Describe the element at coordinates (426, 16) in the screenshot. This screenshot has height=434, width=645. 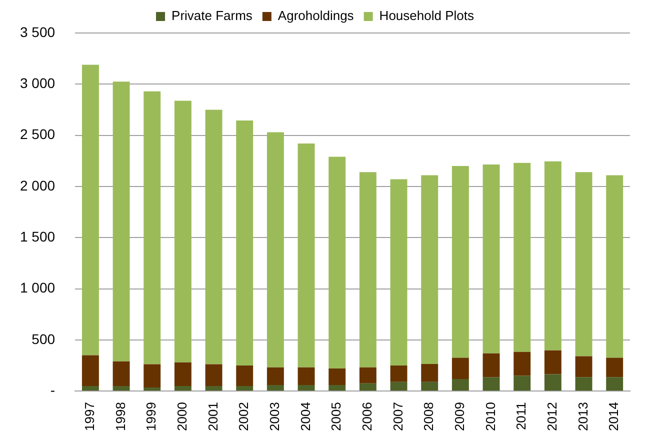
I see `legend-label: Household Plots` at that location.